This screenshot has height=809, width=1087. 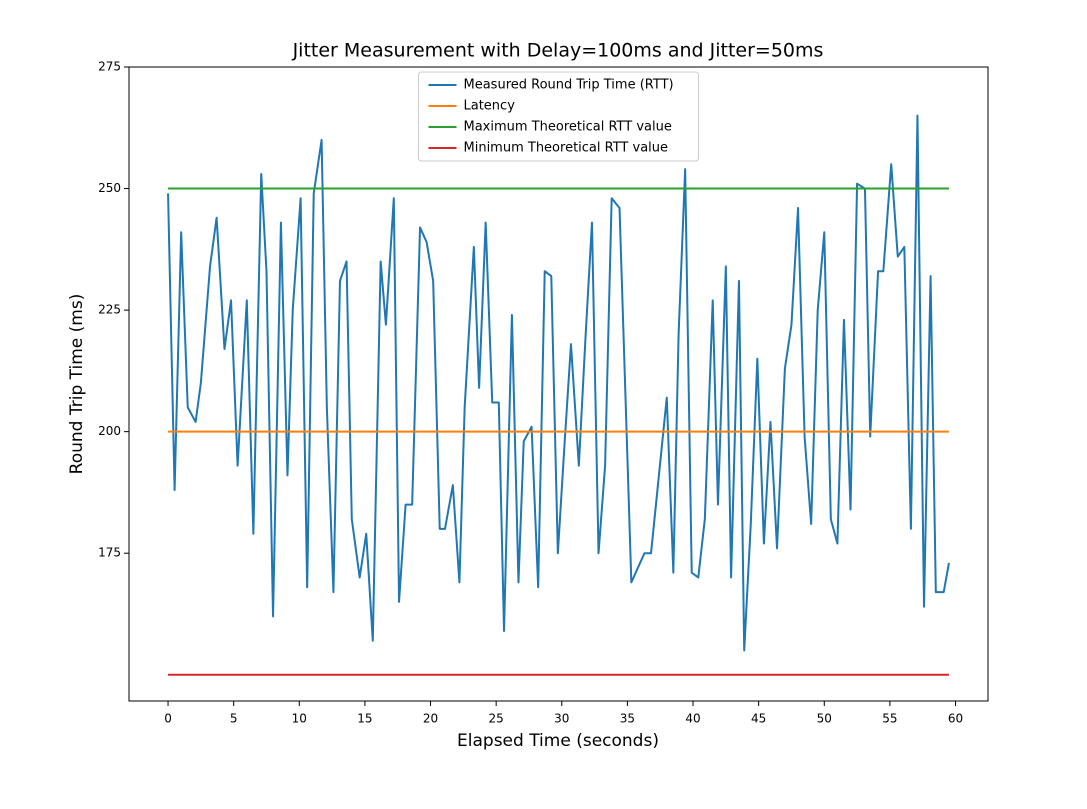 What do you see at coordinates (299, 719) in the screenshot?
I see `x-tick-label: 10` at bounding box center [299, 719].